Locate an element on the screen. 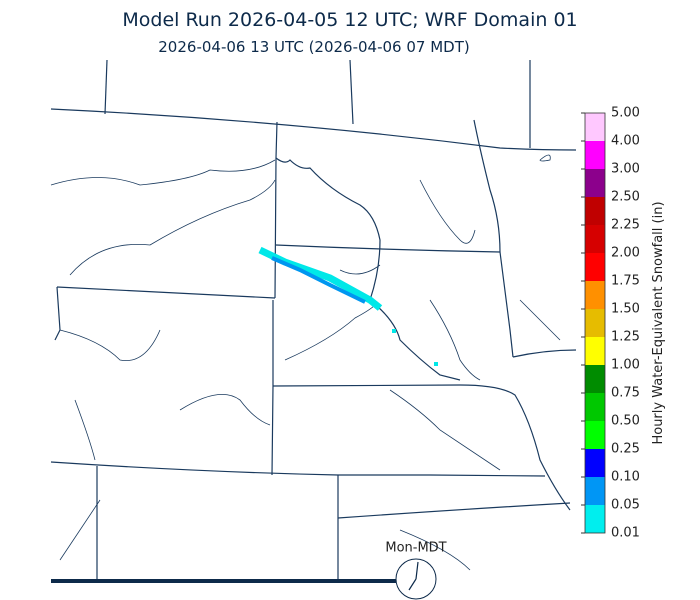 The width and height of the screenshot is (700, 600). colorbar-tick-label: 0.25 is located at coordinates (625, 449).